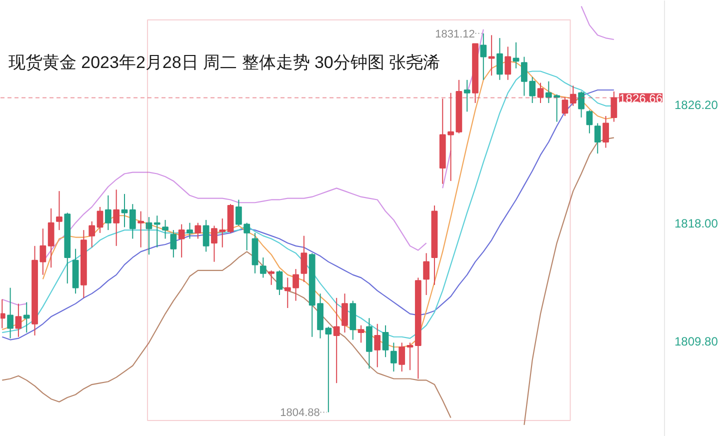 The height and width of the screenshot is (436, 720). Describe the element at coordinates (696, 105) in the screenshot. I see `y-tick-label: 1826.20` at that location.